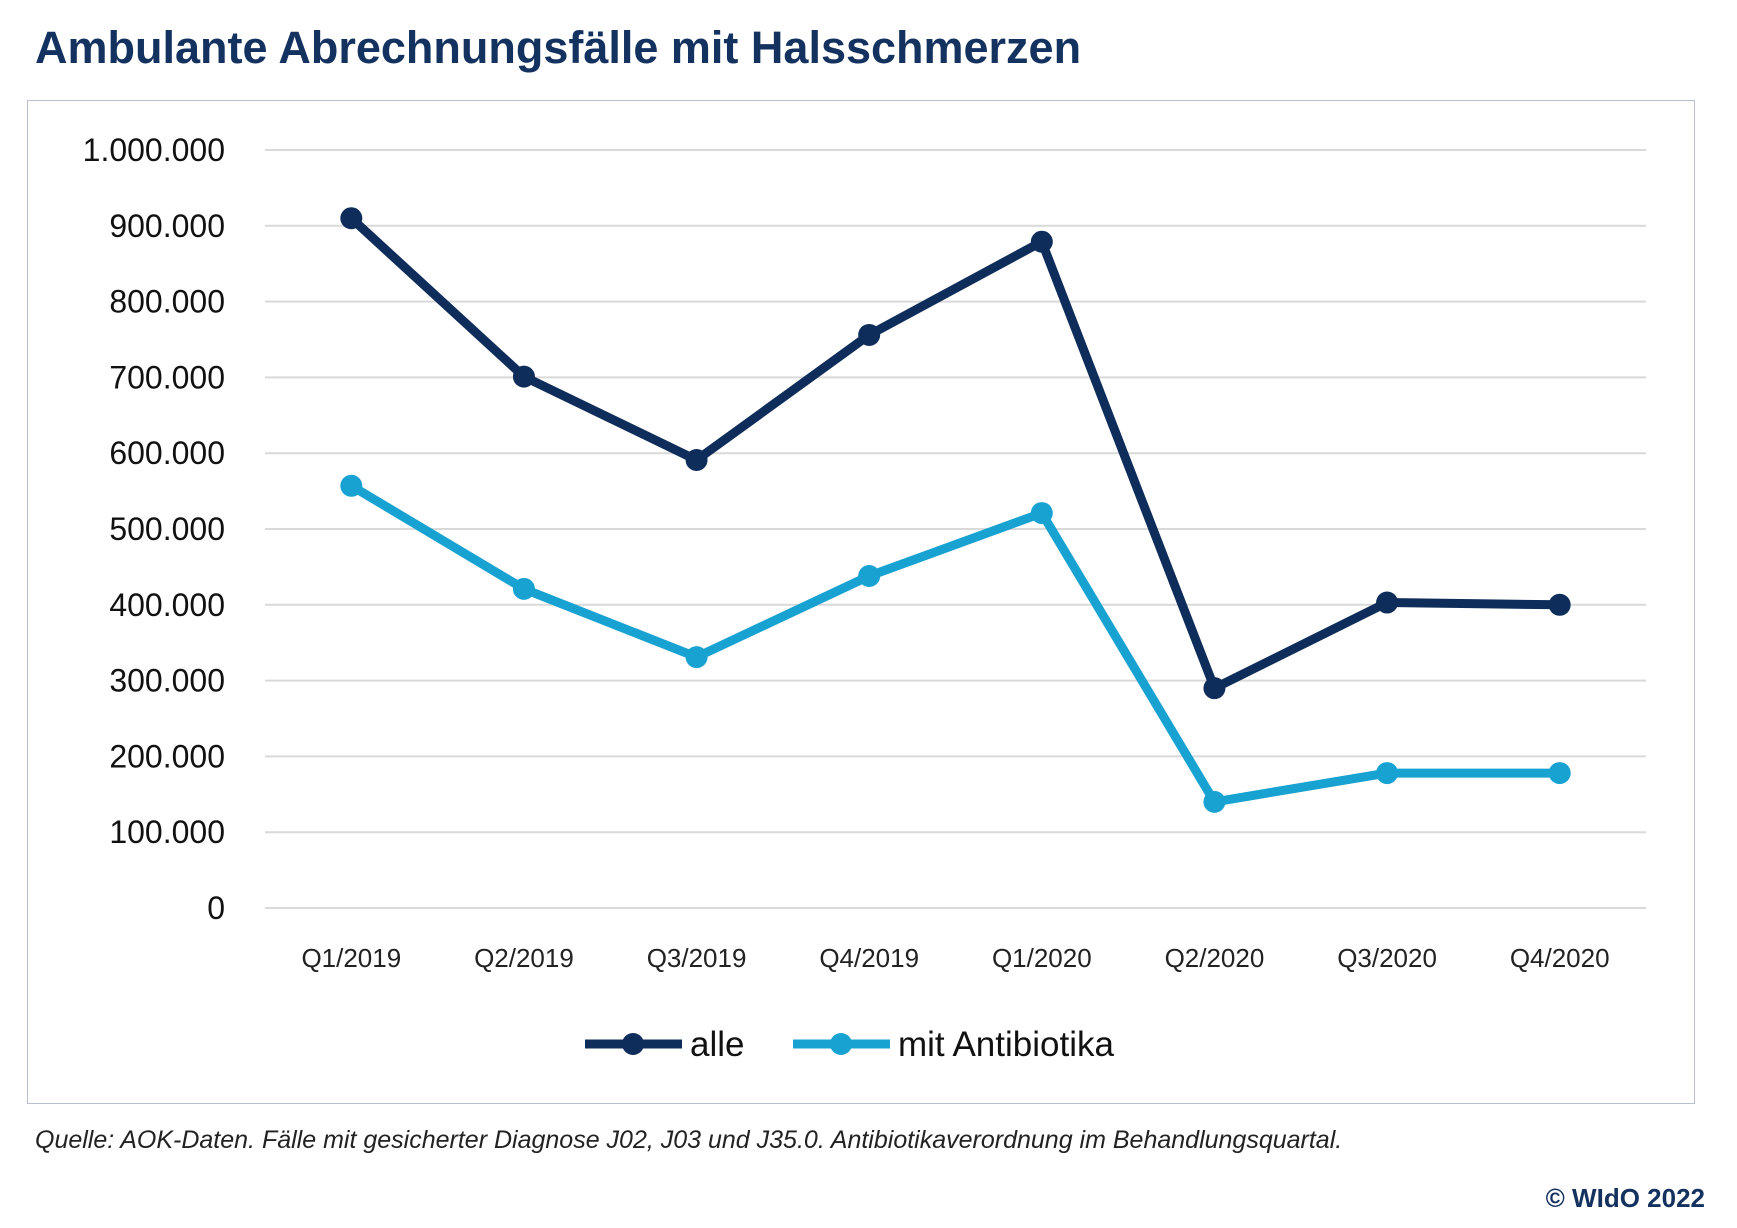 Image resolution: width=1737 pixels, height=1228 pixels. What do you see at coordinates (1625, 1198) in the screenshot?
I see `copyright: © WIdO 2022` at bounding box center [1625, 1198].